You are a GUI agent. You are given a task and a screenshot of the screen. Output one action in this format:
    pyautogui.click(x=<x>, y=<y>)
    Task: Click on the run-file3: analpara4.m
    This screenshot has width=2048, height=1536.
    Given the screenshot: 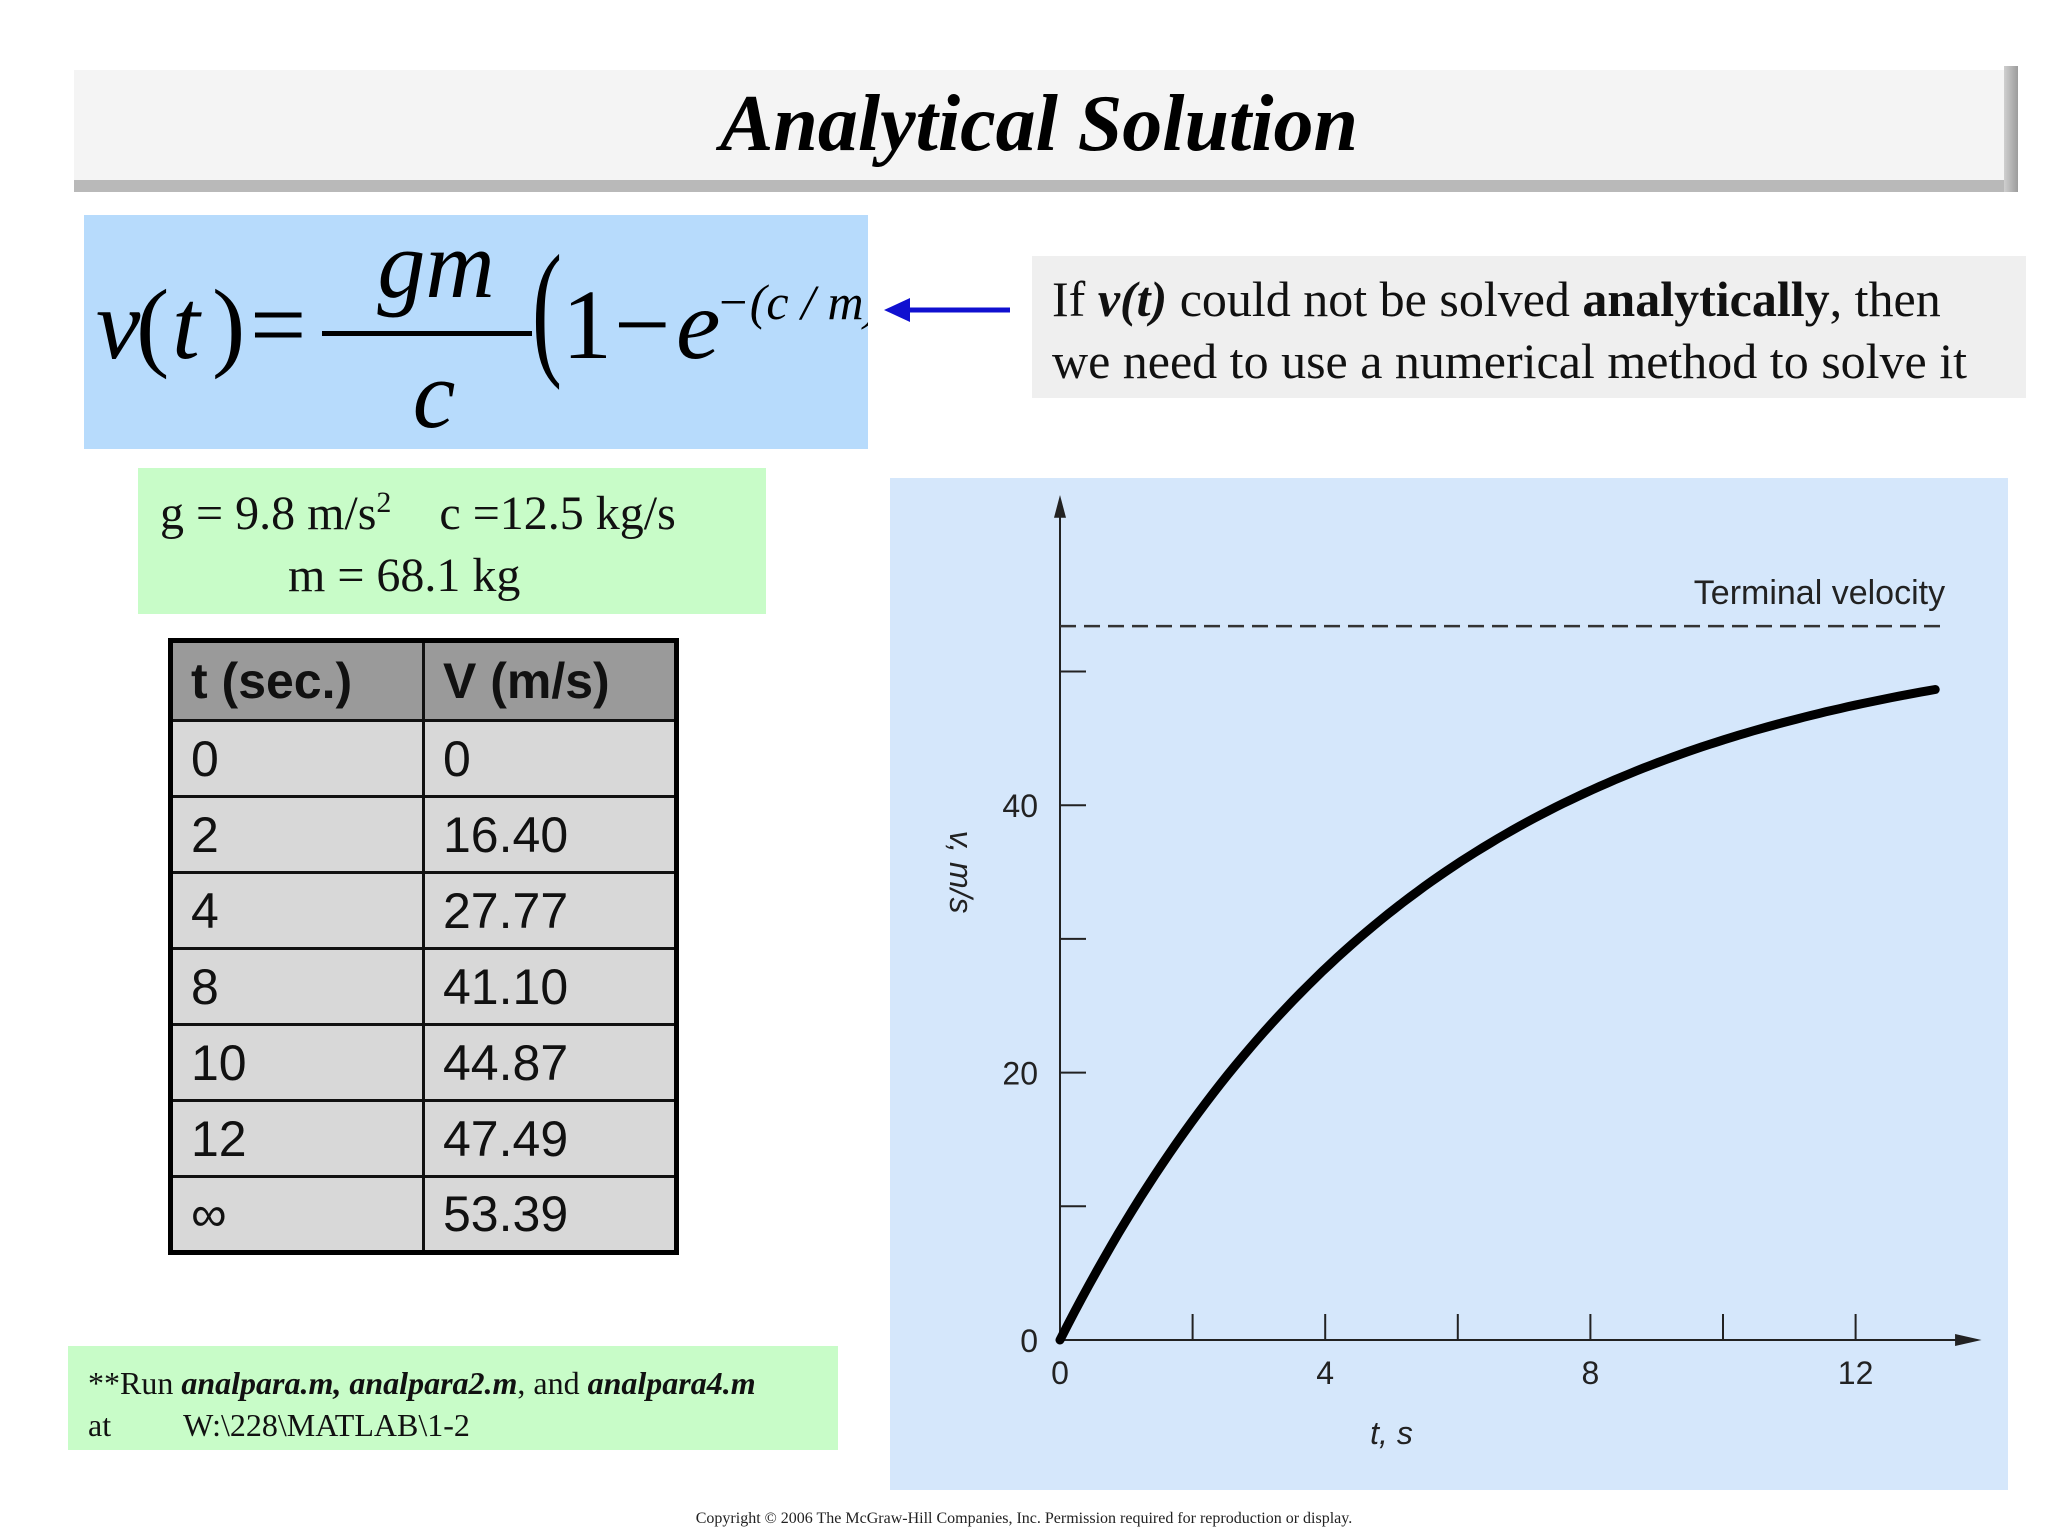 What is the action you would take?
    pyautogui.click(x=671, y=1383)
    